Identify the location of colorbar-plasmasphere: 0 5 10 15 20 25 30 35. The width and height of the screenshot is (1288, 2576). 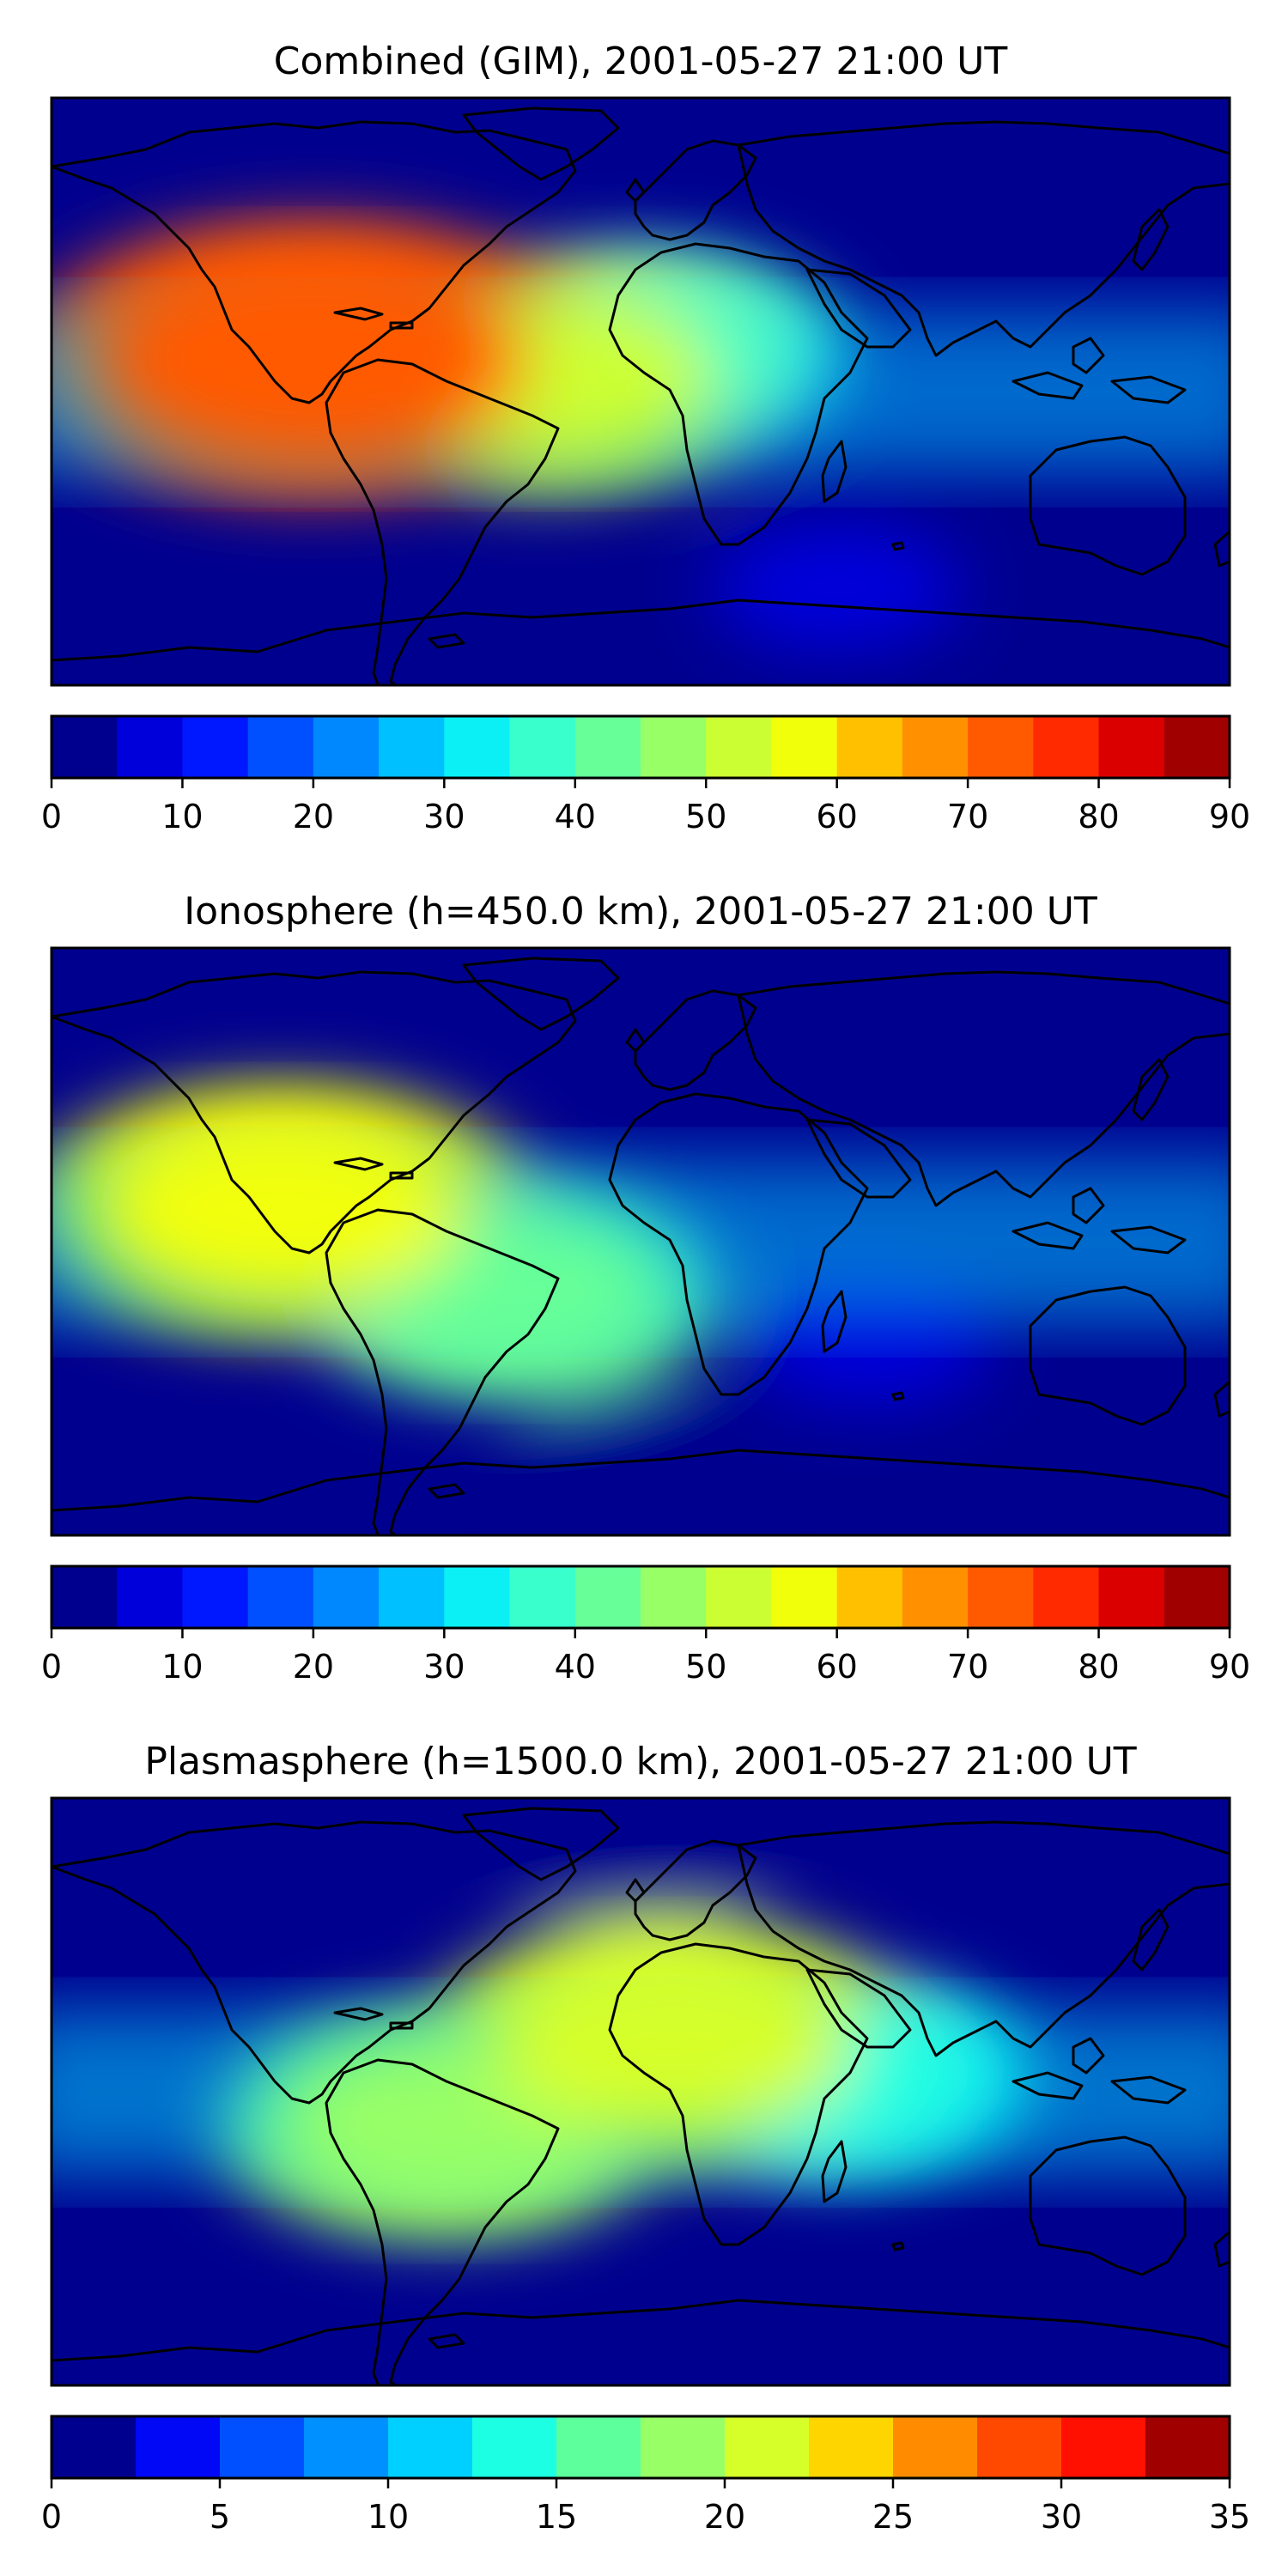
(645, 2475).